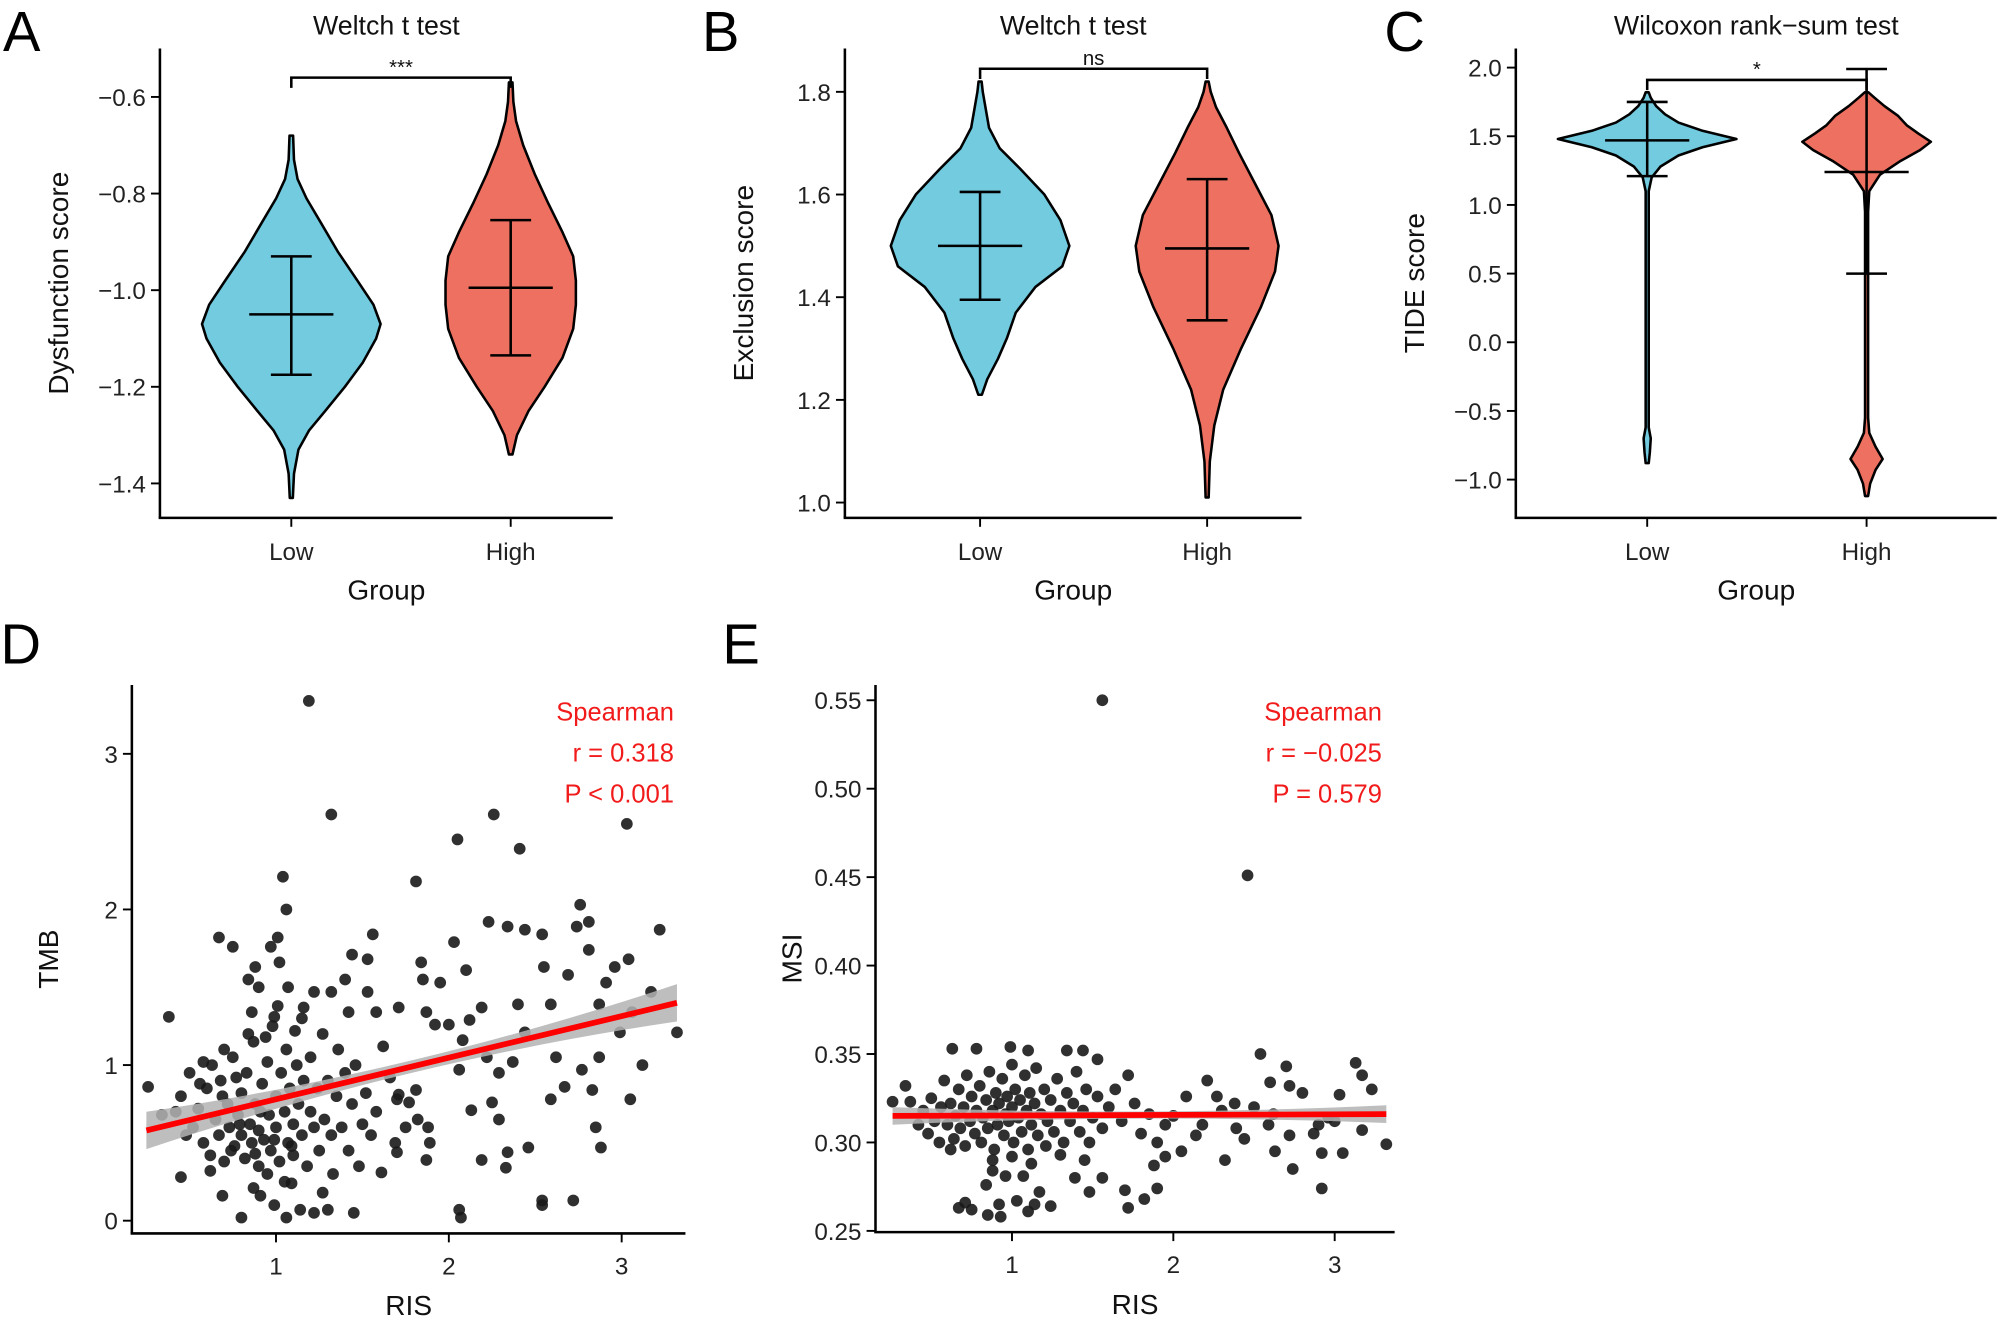  I want to click on y-tick-label: −0.8, so click(122, 194).